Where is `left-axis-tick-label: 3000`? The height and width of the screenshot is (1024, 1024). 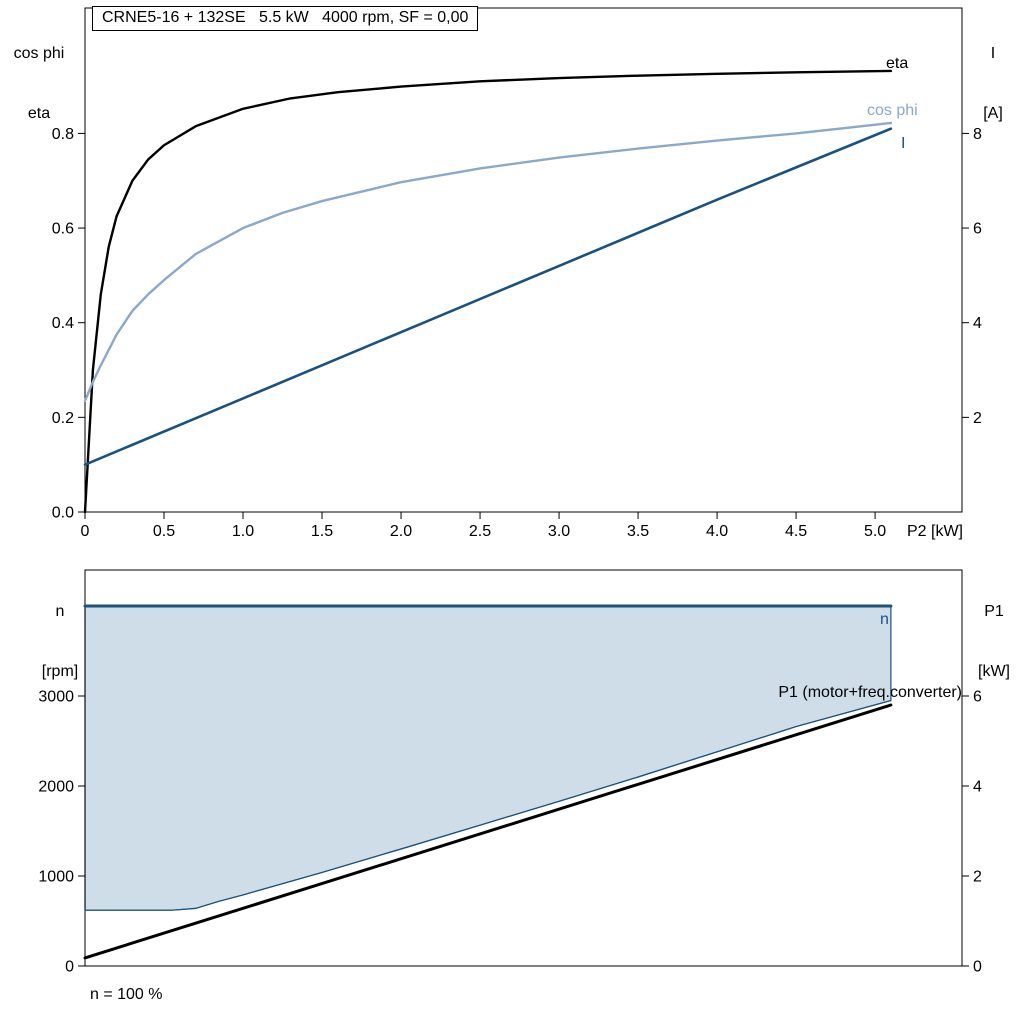 left-axis-tick-label: 3000 is located at coordinates (56, 697).